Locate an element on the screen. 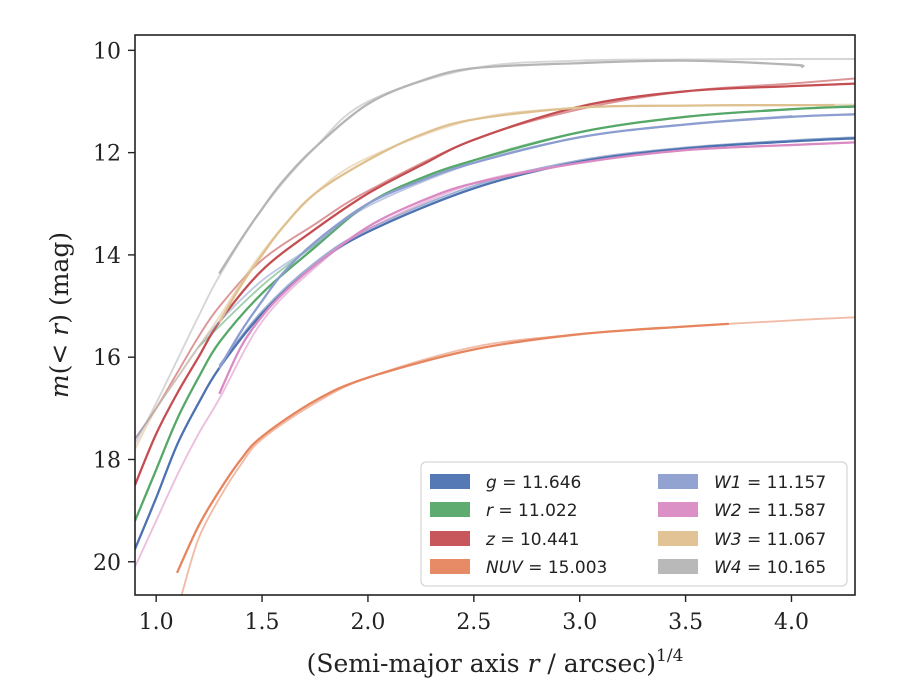 The image size is (900, 700). legend-swatch-w3 is located at coordinates (678, 538).